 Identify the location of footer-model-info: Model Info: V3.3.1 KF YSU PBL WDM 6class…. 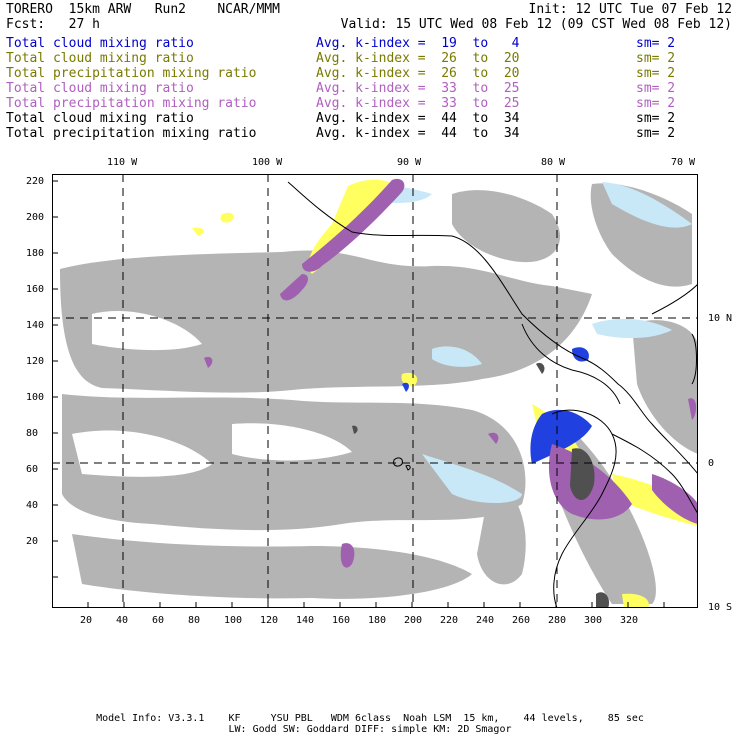
(370, 718).